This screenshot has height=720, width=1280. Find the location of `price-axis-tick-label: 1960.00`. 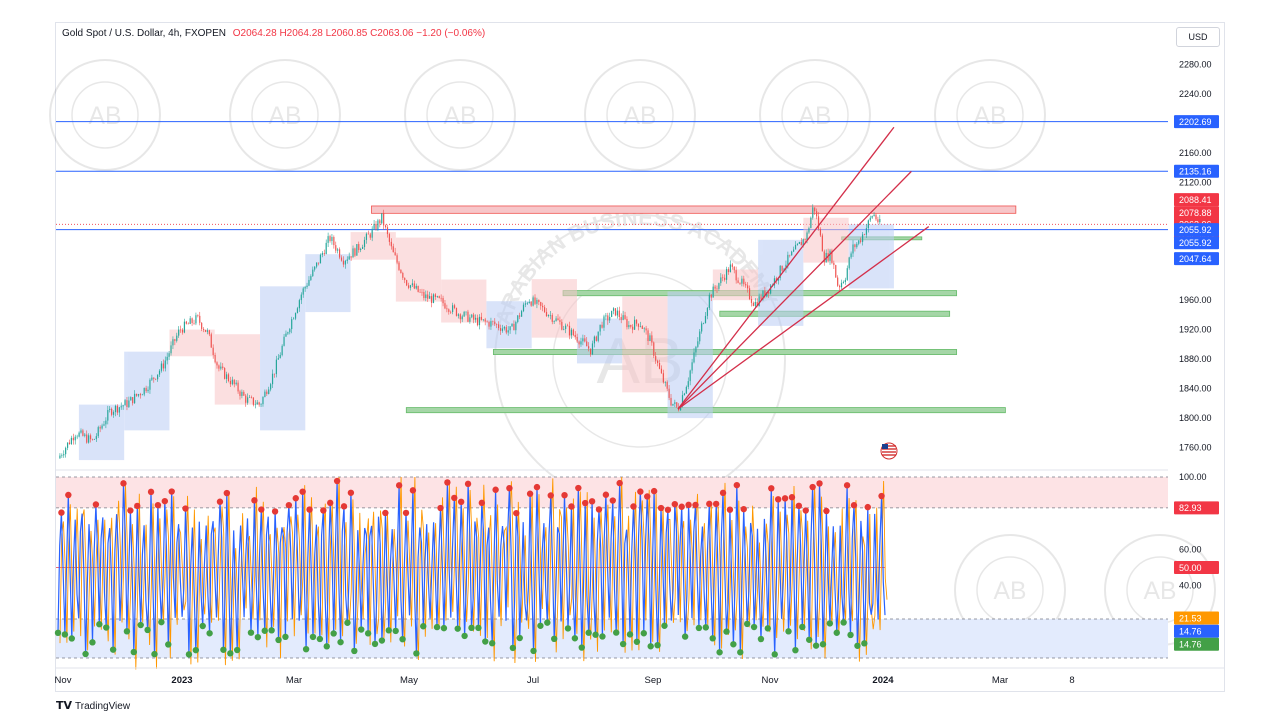

price-axis-tick-label: 1960.00 is located at coordinates (1195, 300).